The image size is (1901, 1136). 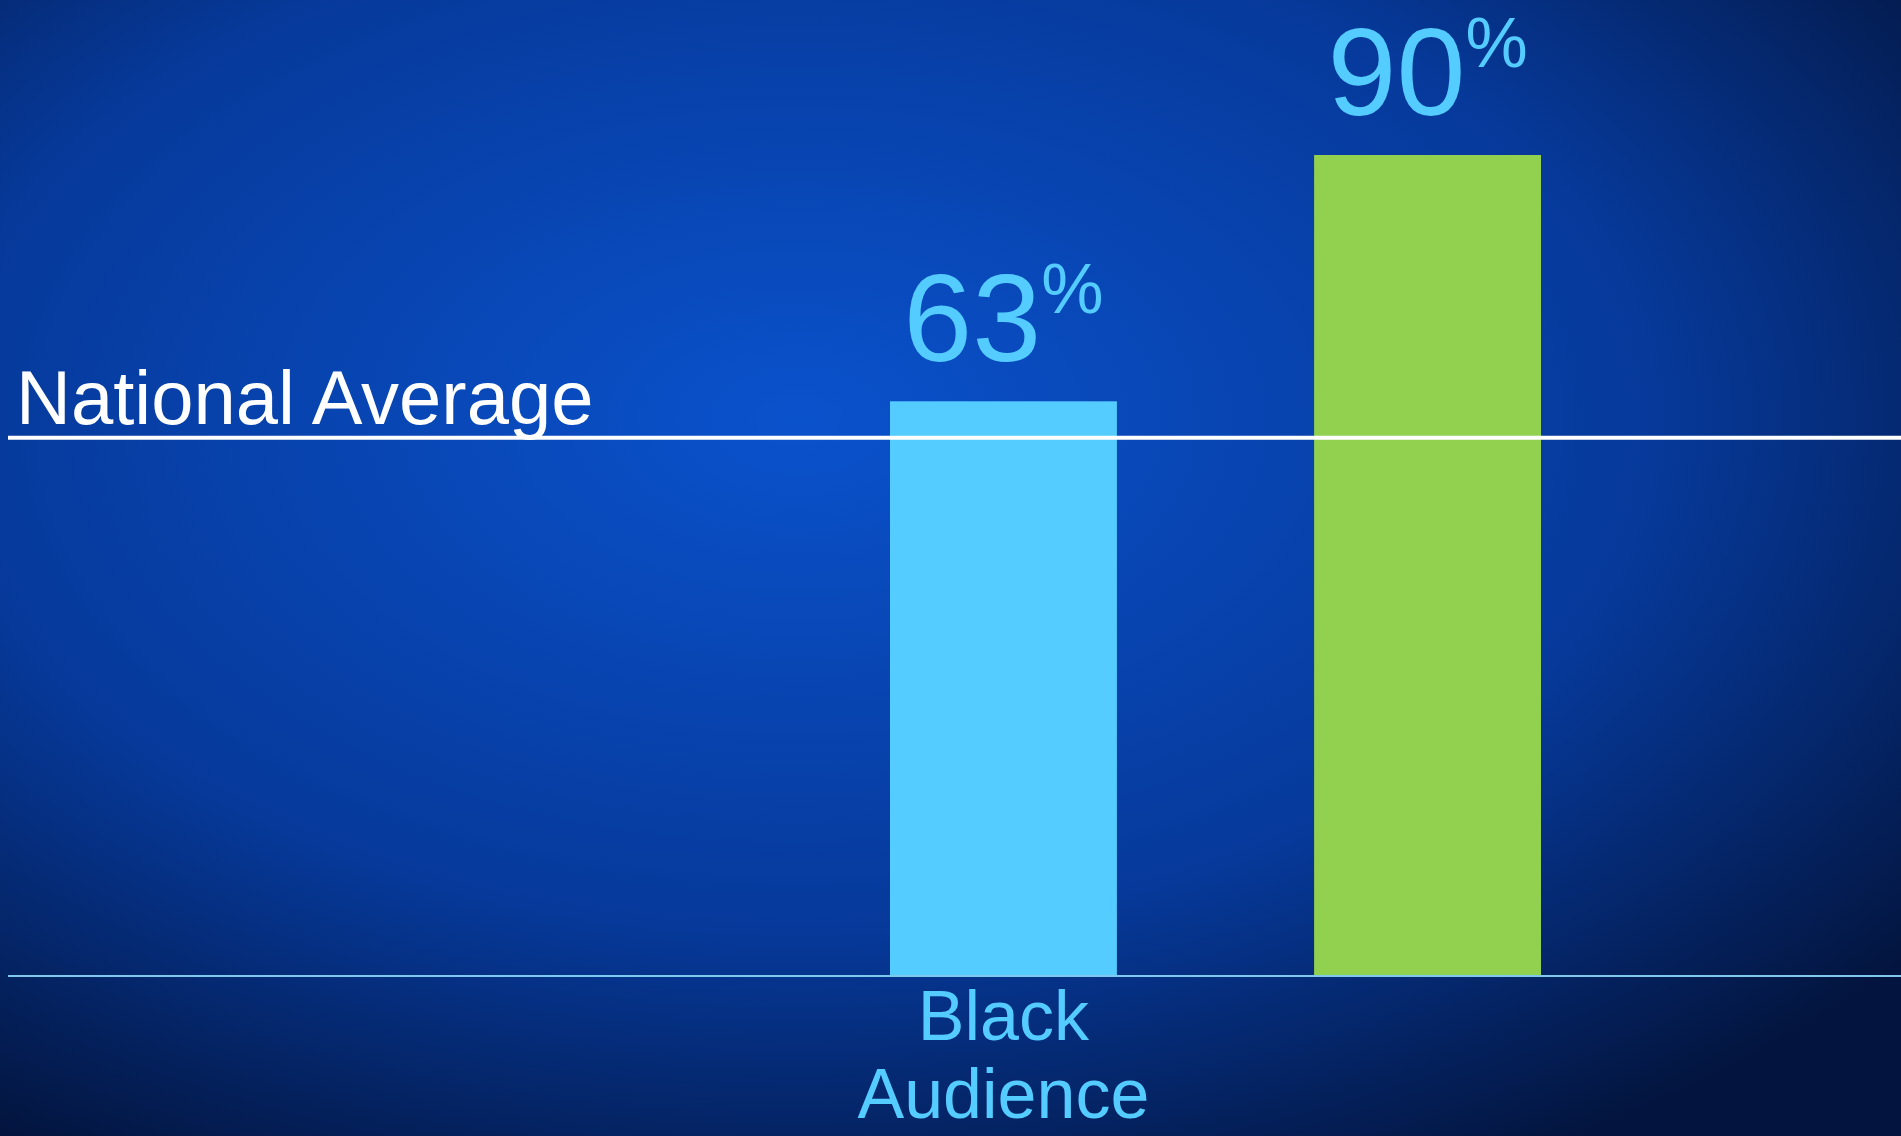 I want to click on x-tick-label: Black Audience, so click(x=1003, y=1055).